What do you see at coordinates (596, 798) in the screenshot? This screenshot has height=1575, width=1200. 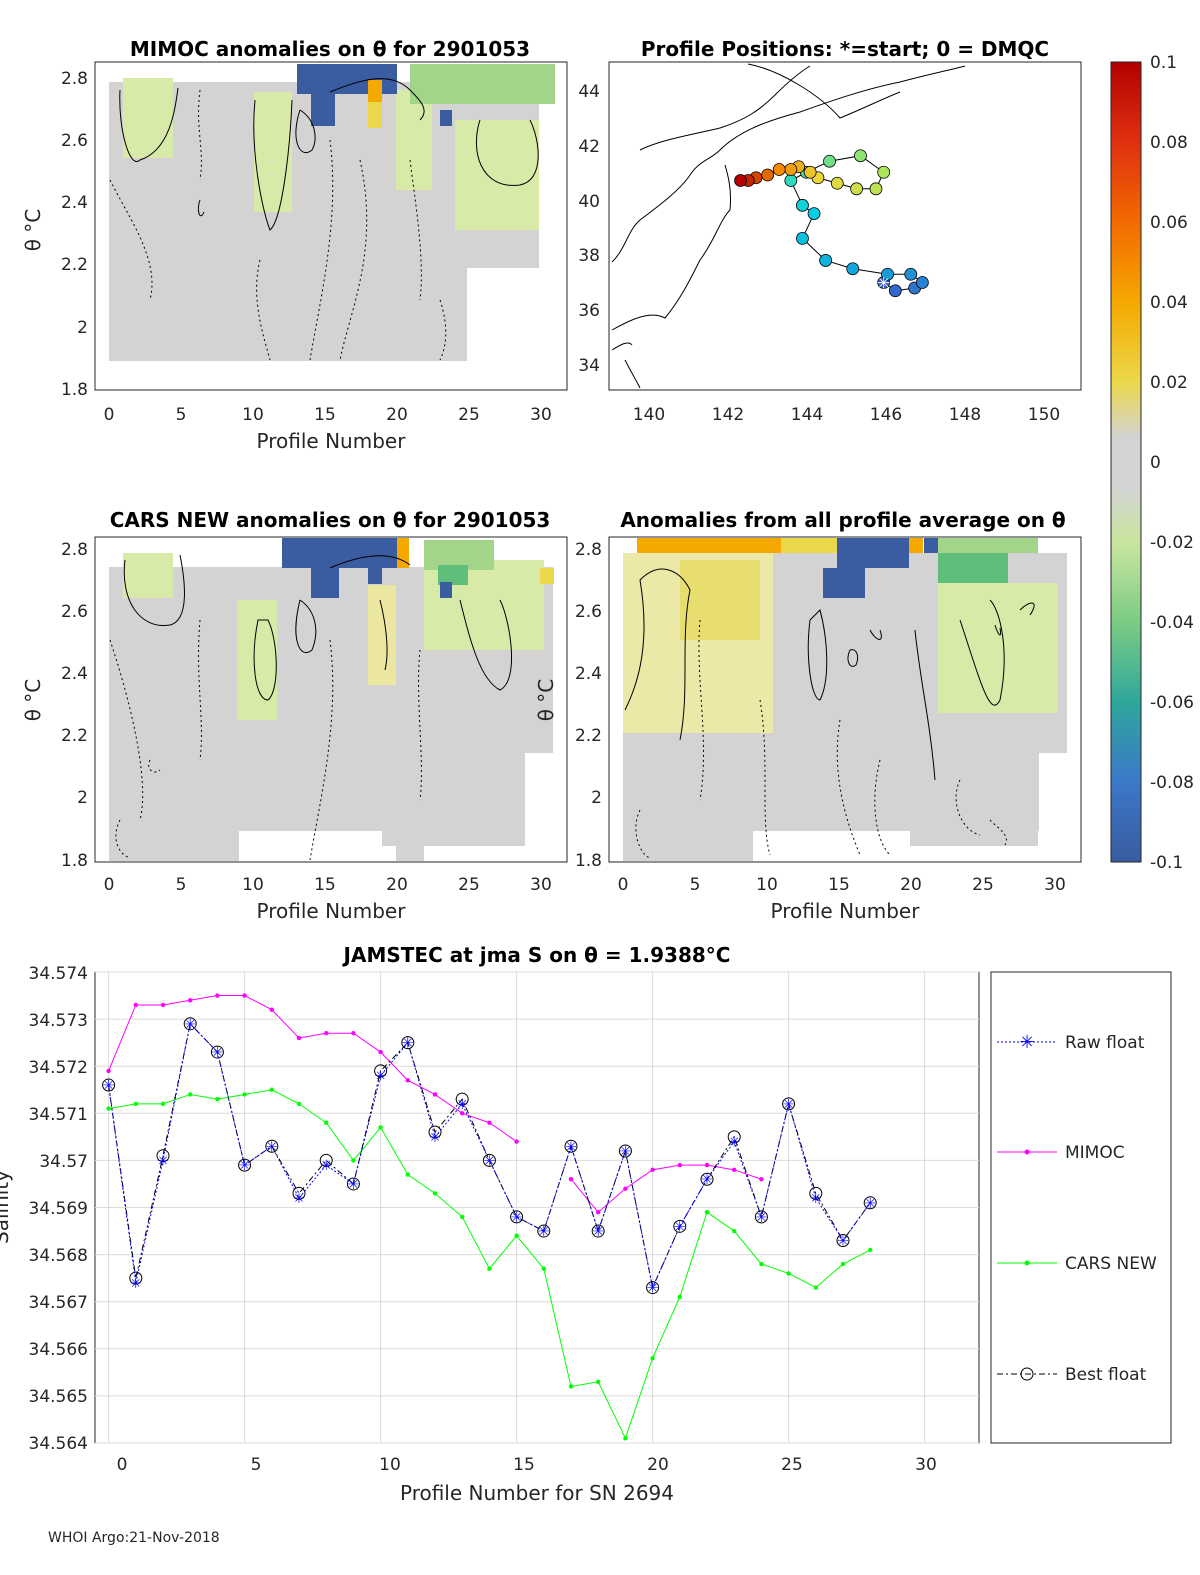 I see `all-ytick: 2` at bounding box center [596, 798].